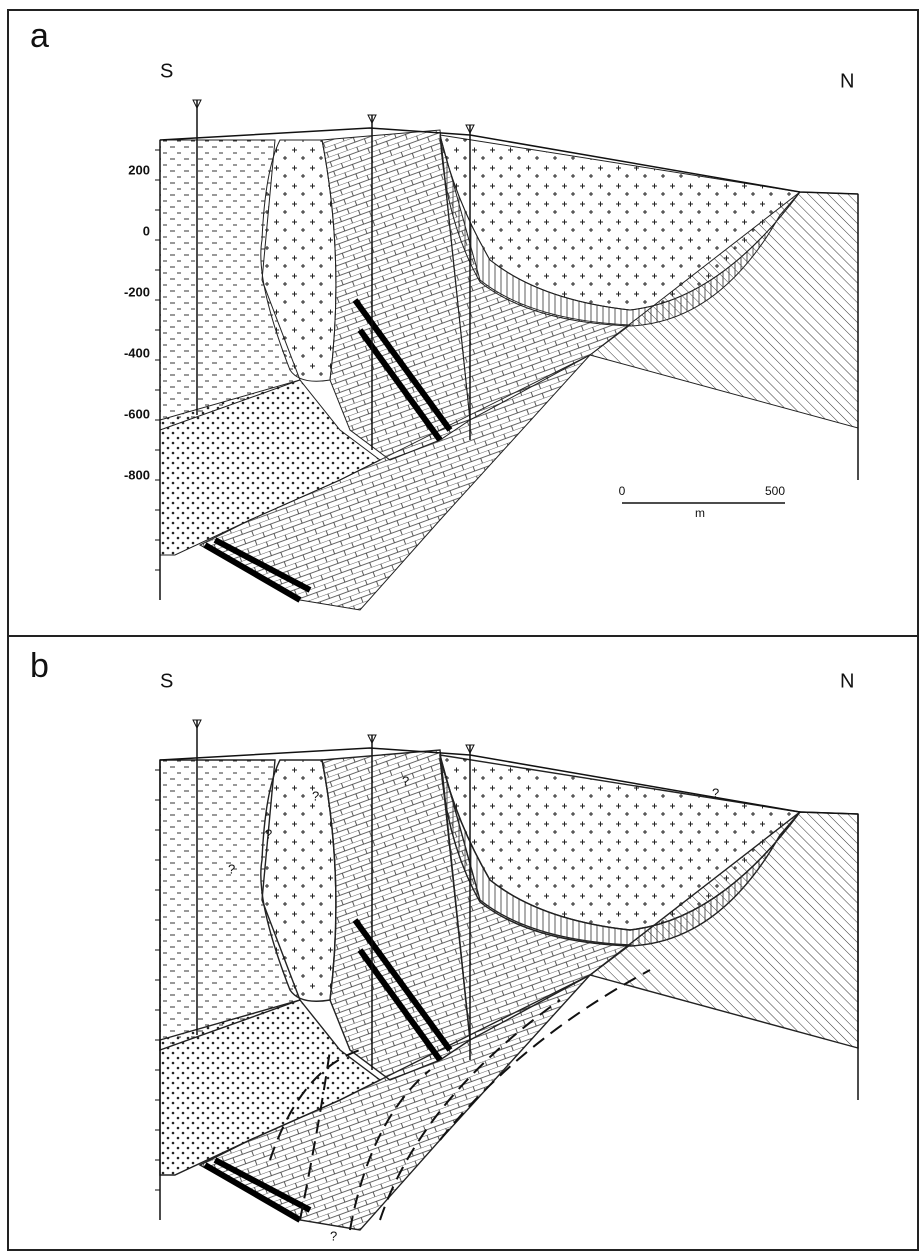 The image size is (924, 1255). Describe the element at coordinates (775, 491) in the screenshot. I see `scale-label: 500` at that location.